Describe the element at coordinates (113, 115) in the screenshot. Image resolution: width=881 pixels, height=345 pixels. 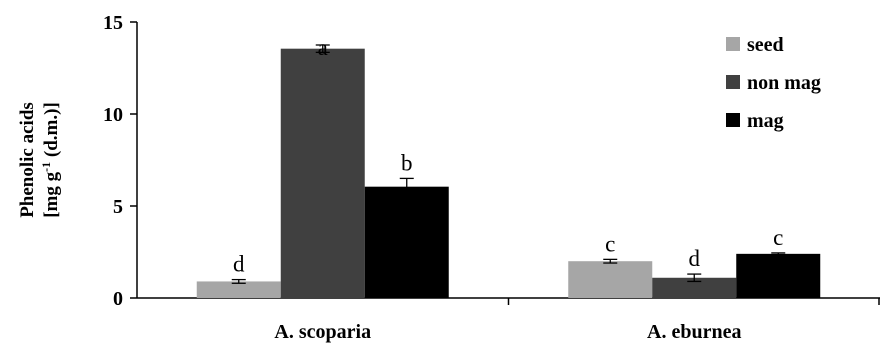
I see `y-tick-label: 10` at that location.